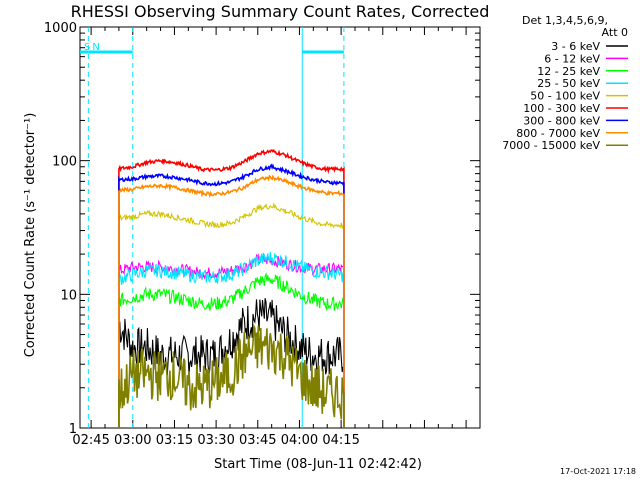 Image resolution: width=640 pixels, height=480 pixels. What do you see at coordinates (64, 162) in the screenshot?
I see `y-tick-label: 100` at bounding box center [64, 162].